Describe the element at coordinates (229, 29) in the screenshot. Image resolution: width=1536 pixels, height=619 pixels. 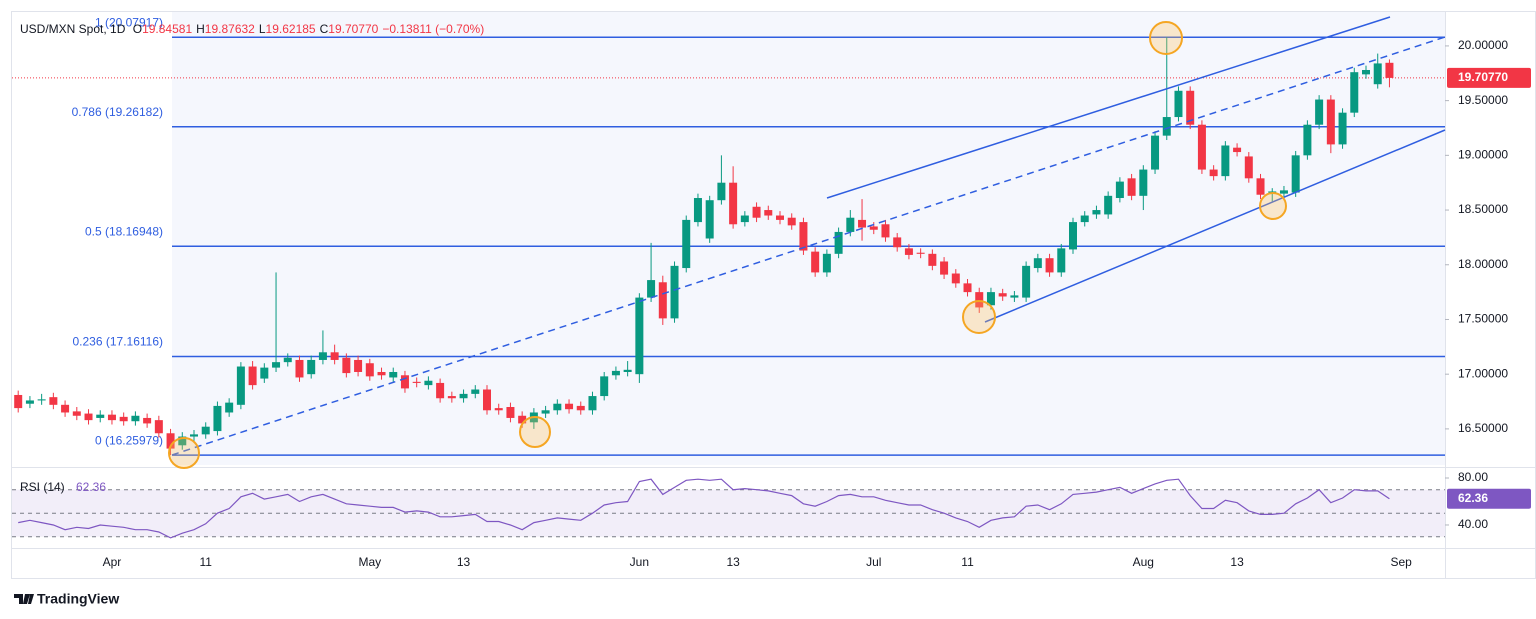
I see `ohlc-value: 19.87632` at that location.